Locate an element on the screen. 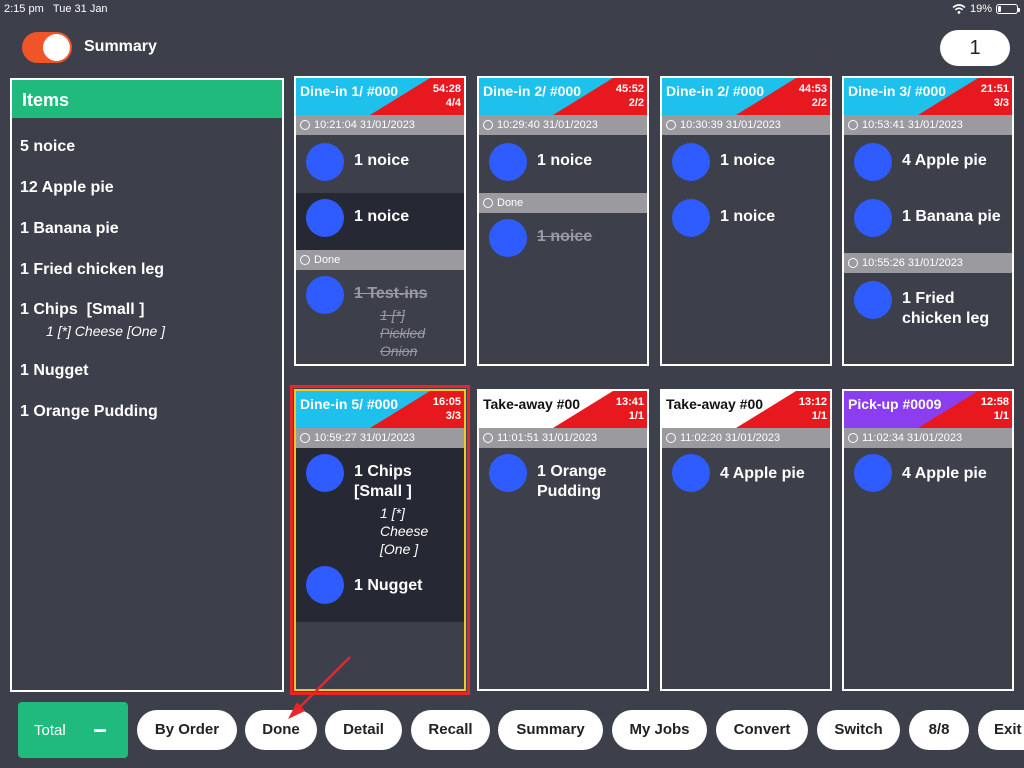 The height and width of the screenshot is (768, 1024). order-item-label: 1 Fried chicken leg is located at coordinates (946, 308).